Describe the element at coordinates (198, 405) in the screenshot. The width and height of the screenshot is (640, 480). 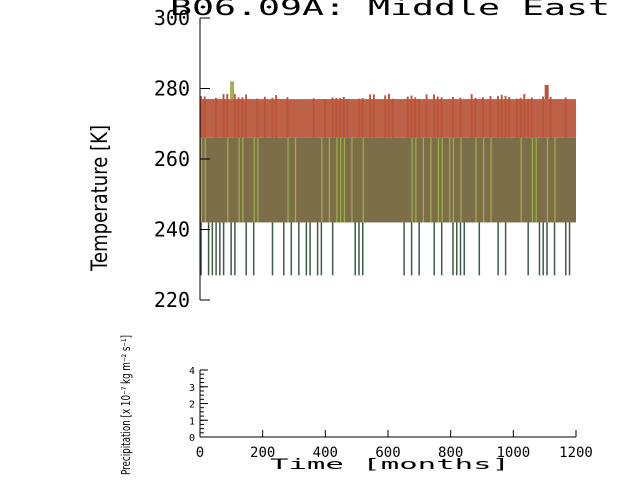
I see `precip-y-ticks: 0 1 2 3 4` at that location.